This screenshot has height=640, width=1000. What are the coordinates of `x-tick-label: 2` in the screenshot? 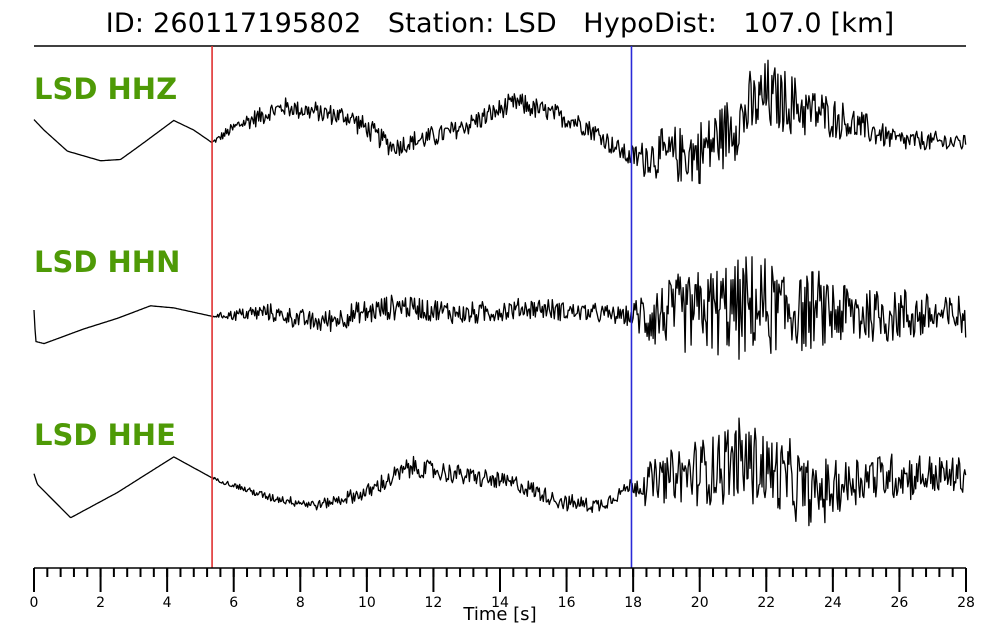 It's located at (100, 603).